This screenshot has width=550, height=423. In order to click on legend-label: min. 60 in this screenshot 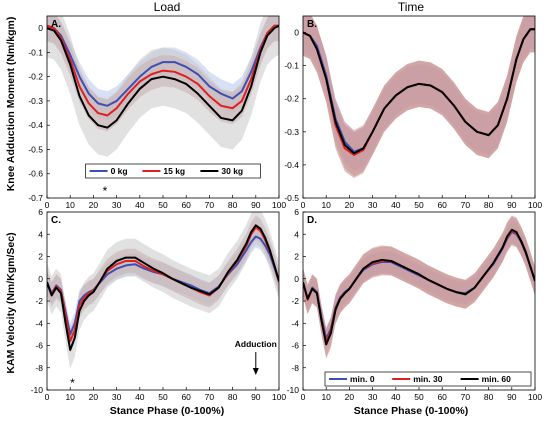, I will do `click(497, 379)`.